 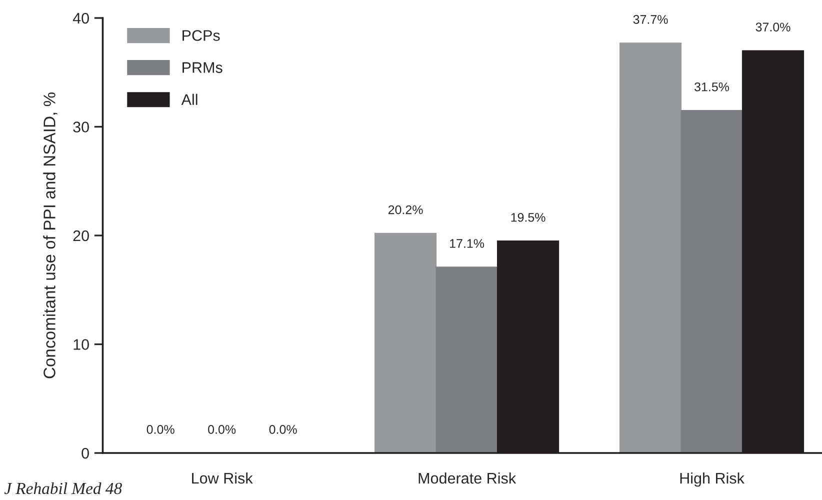 I want to click on legend-label: All, so click(x=189, y=99).